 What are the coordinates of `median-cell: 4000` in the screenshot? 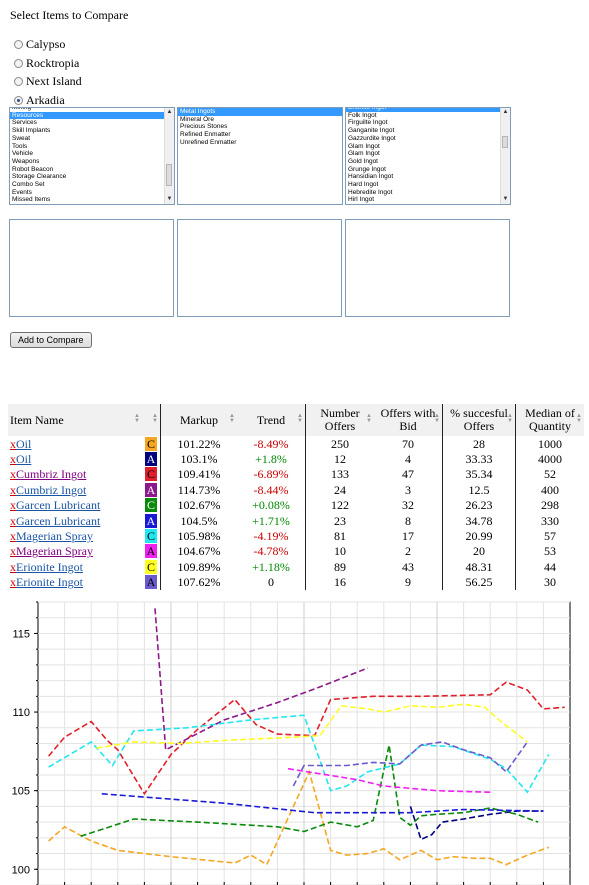 It's located at (549, 459).